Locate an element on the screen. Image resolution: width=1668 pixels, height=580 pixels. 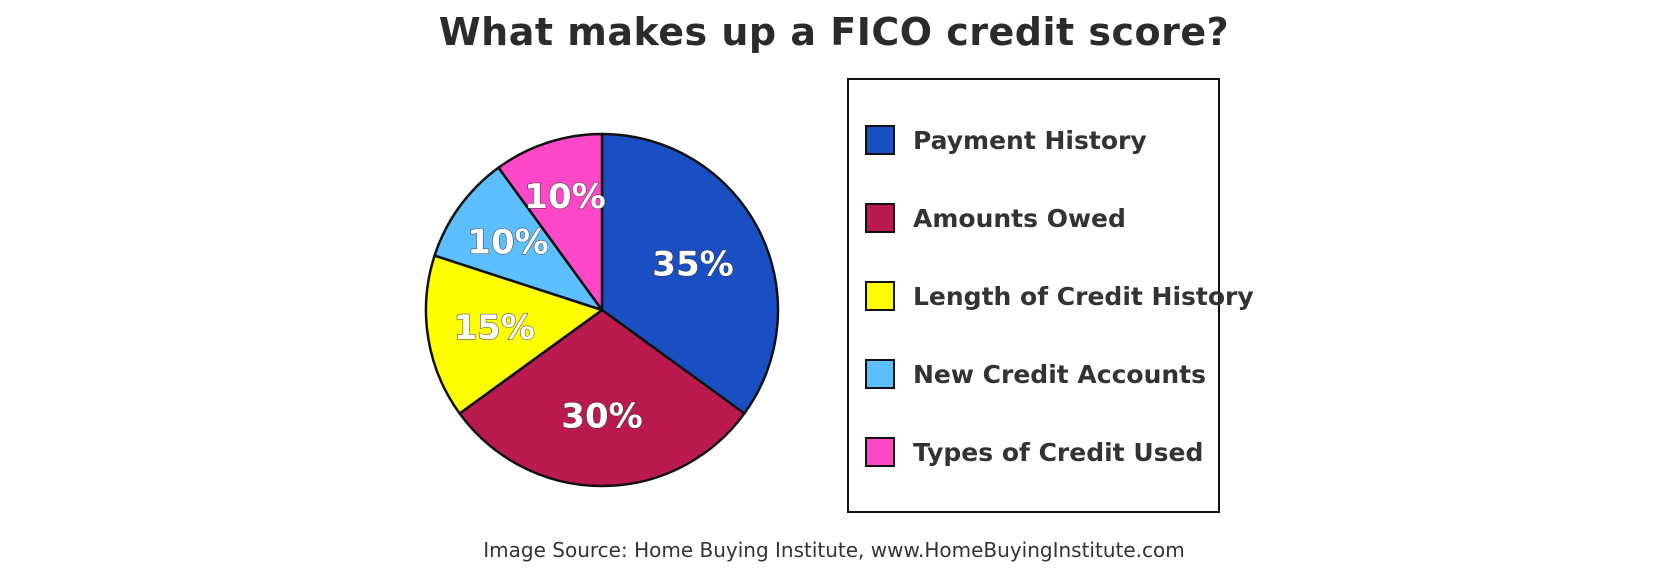
legend-label-amounts-owed: Amounts Owed is located at coordinates (1019, 218).